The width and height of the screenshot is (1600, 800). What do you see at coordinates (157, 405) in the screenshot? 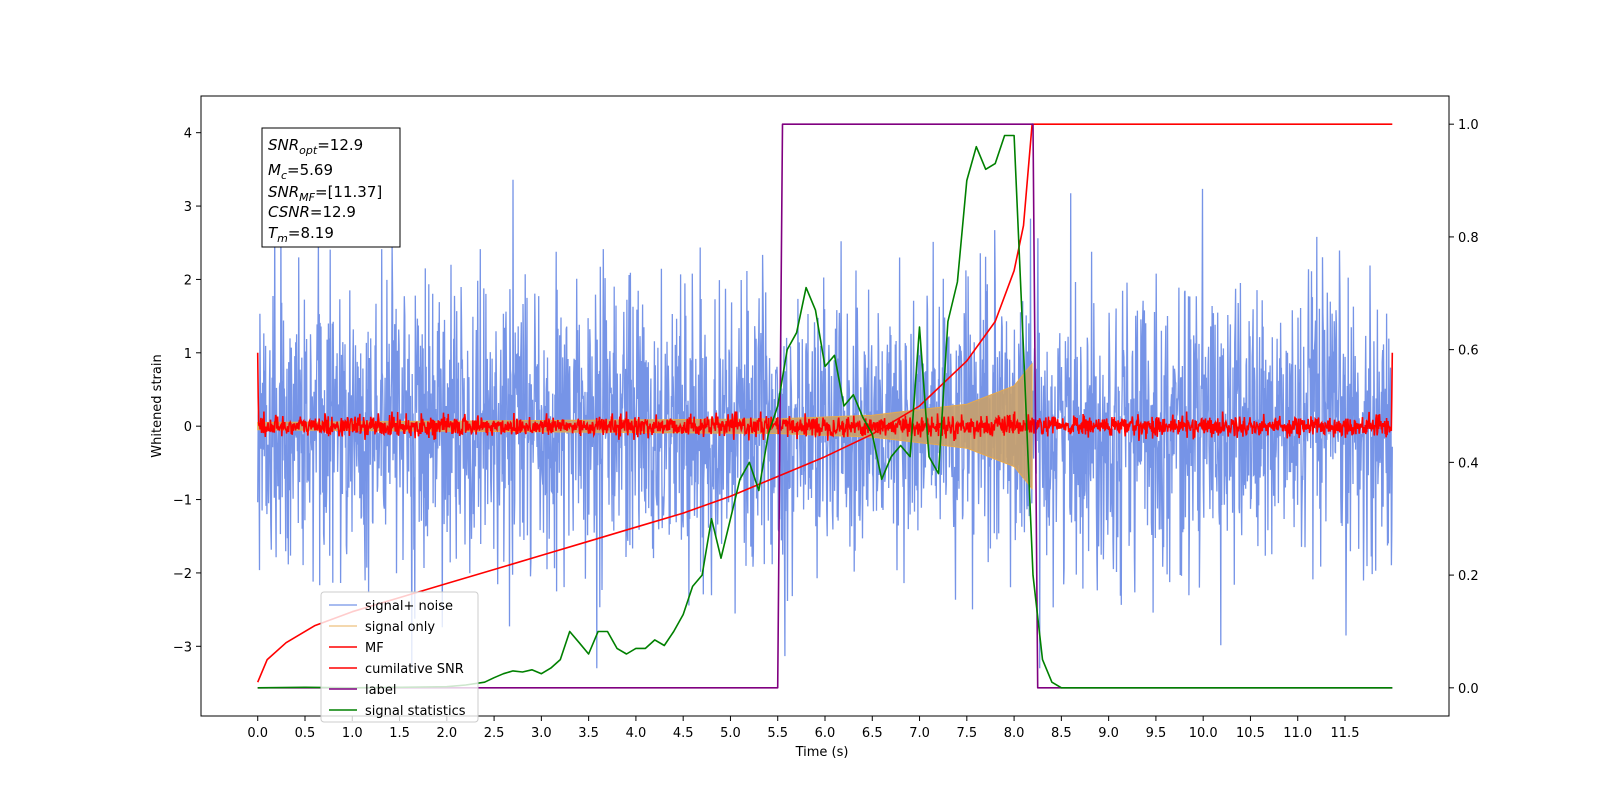
I see `y-axis-label: Whitened strain` at bounding box center [157, 405].